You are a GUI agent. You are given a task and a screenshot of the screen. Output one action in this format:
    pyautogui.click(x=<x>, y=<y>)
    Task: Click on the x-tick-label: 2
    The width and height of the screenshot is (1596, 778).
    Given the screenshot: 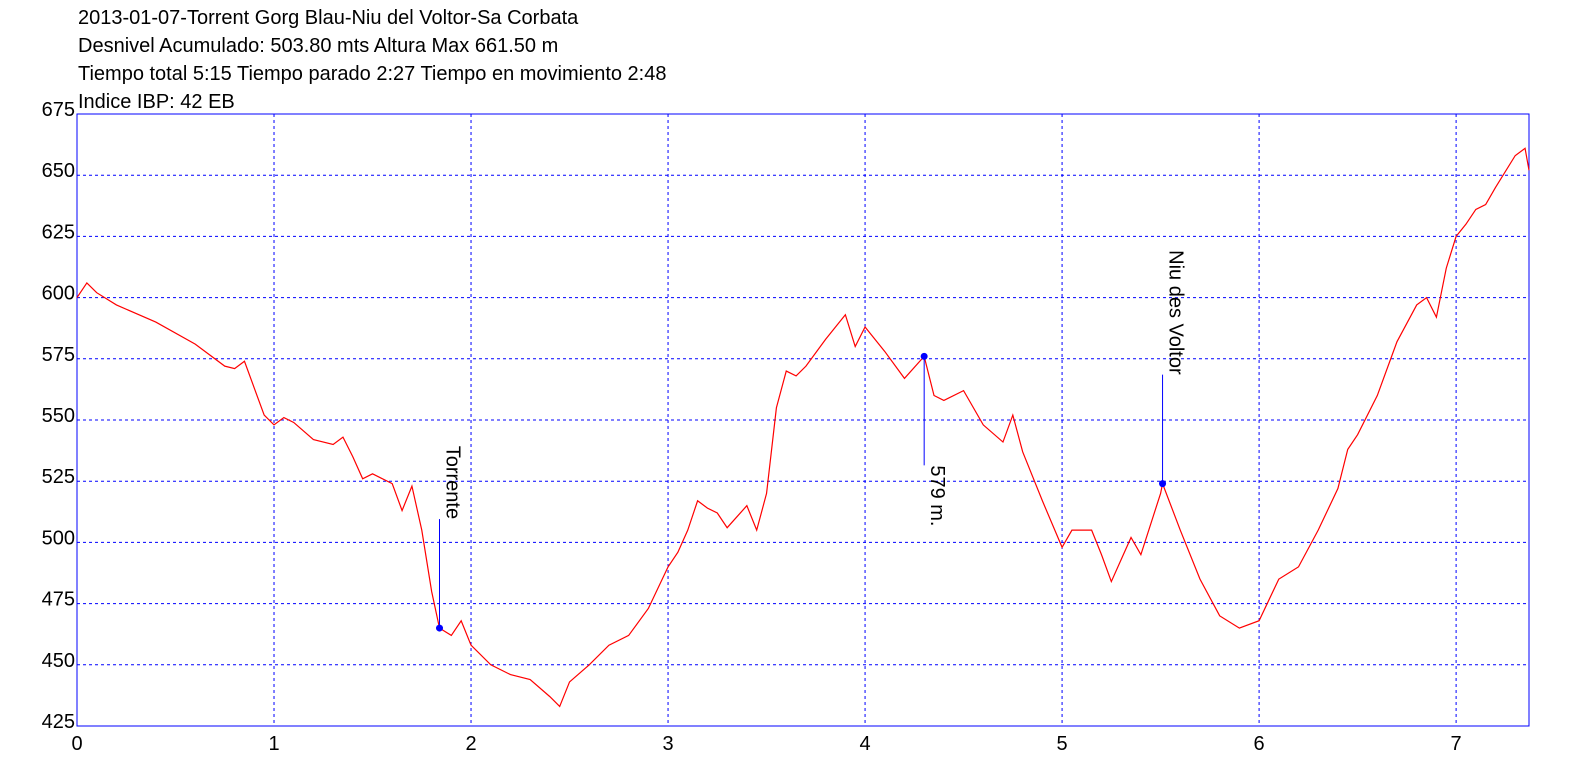 What is the action you would take?
    pyautogui.click(x=470, y=744)
    